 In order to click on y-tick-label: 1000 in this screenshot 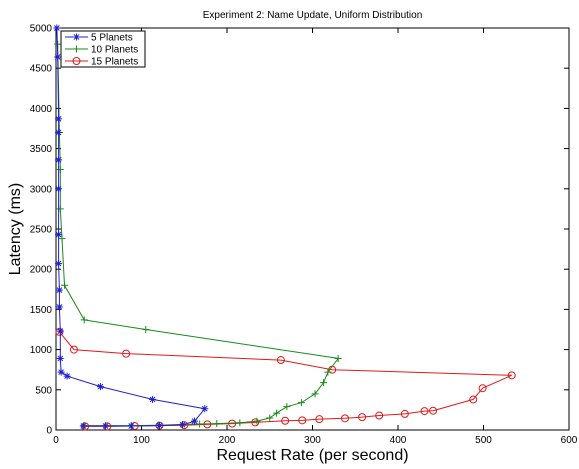, I will do `click(41, 350)`.